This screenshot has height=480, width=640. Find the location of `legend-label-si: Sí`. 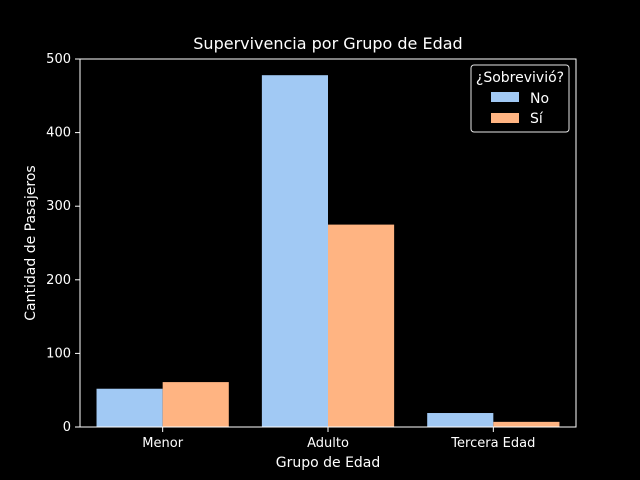

legend-label-si: Sí is located at coordinates (537, 119).